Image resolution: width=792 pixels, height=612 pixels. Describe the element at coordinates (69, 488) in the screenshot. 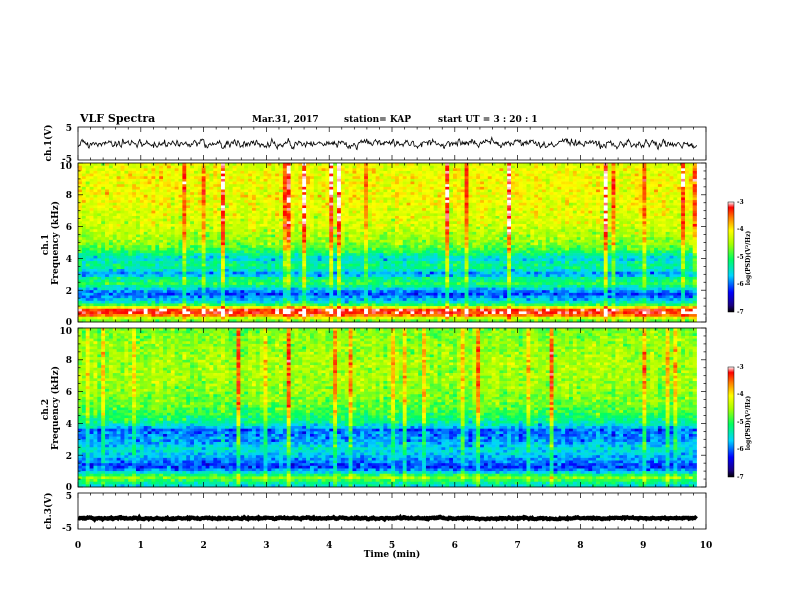

I see `ch2-ytick-0: 0` at that location.